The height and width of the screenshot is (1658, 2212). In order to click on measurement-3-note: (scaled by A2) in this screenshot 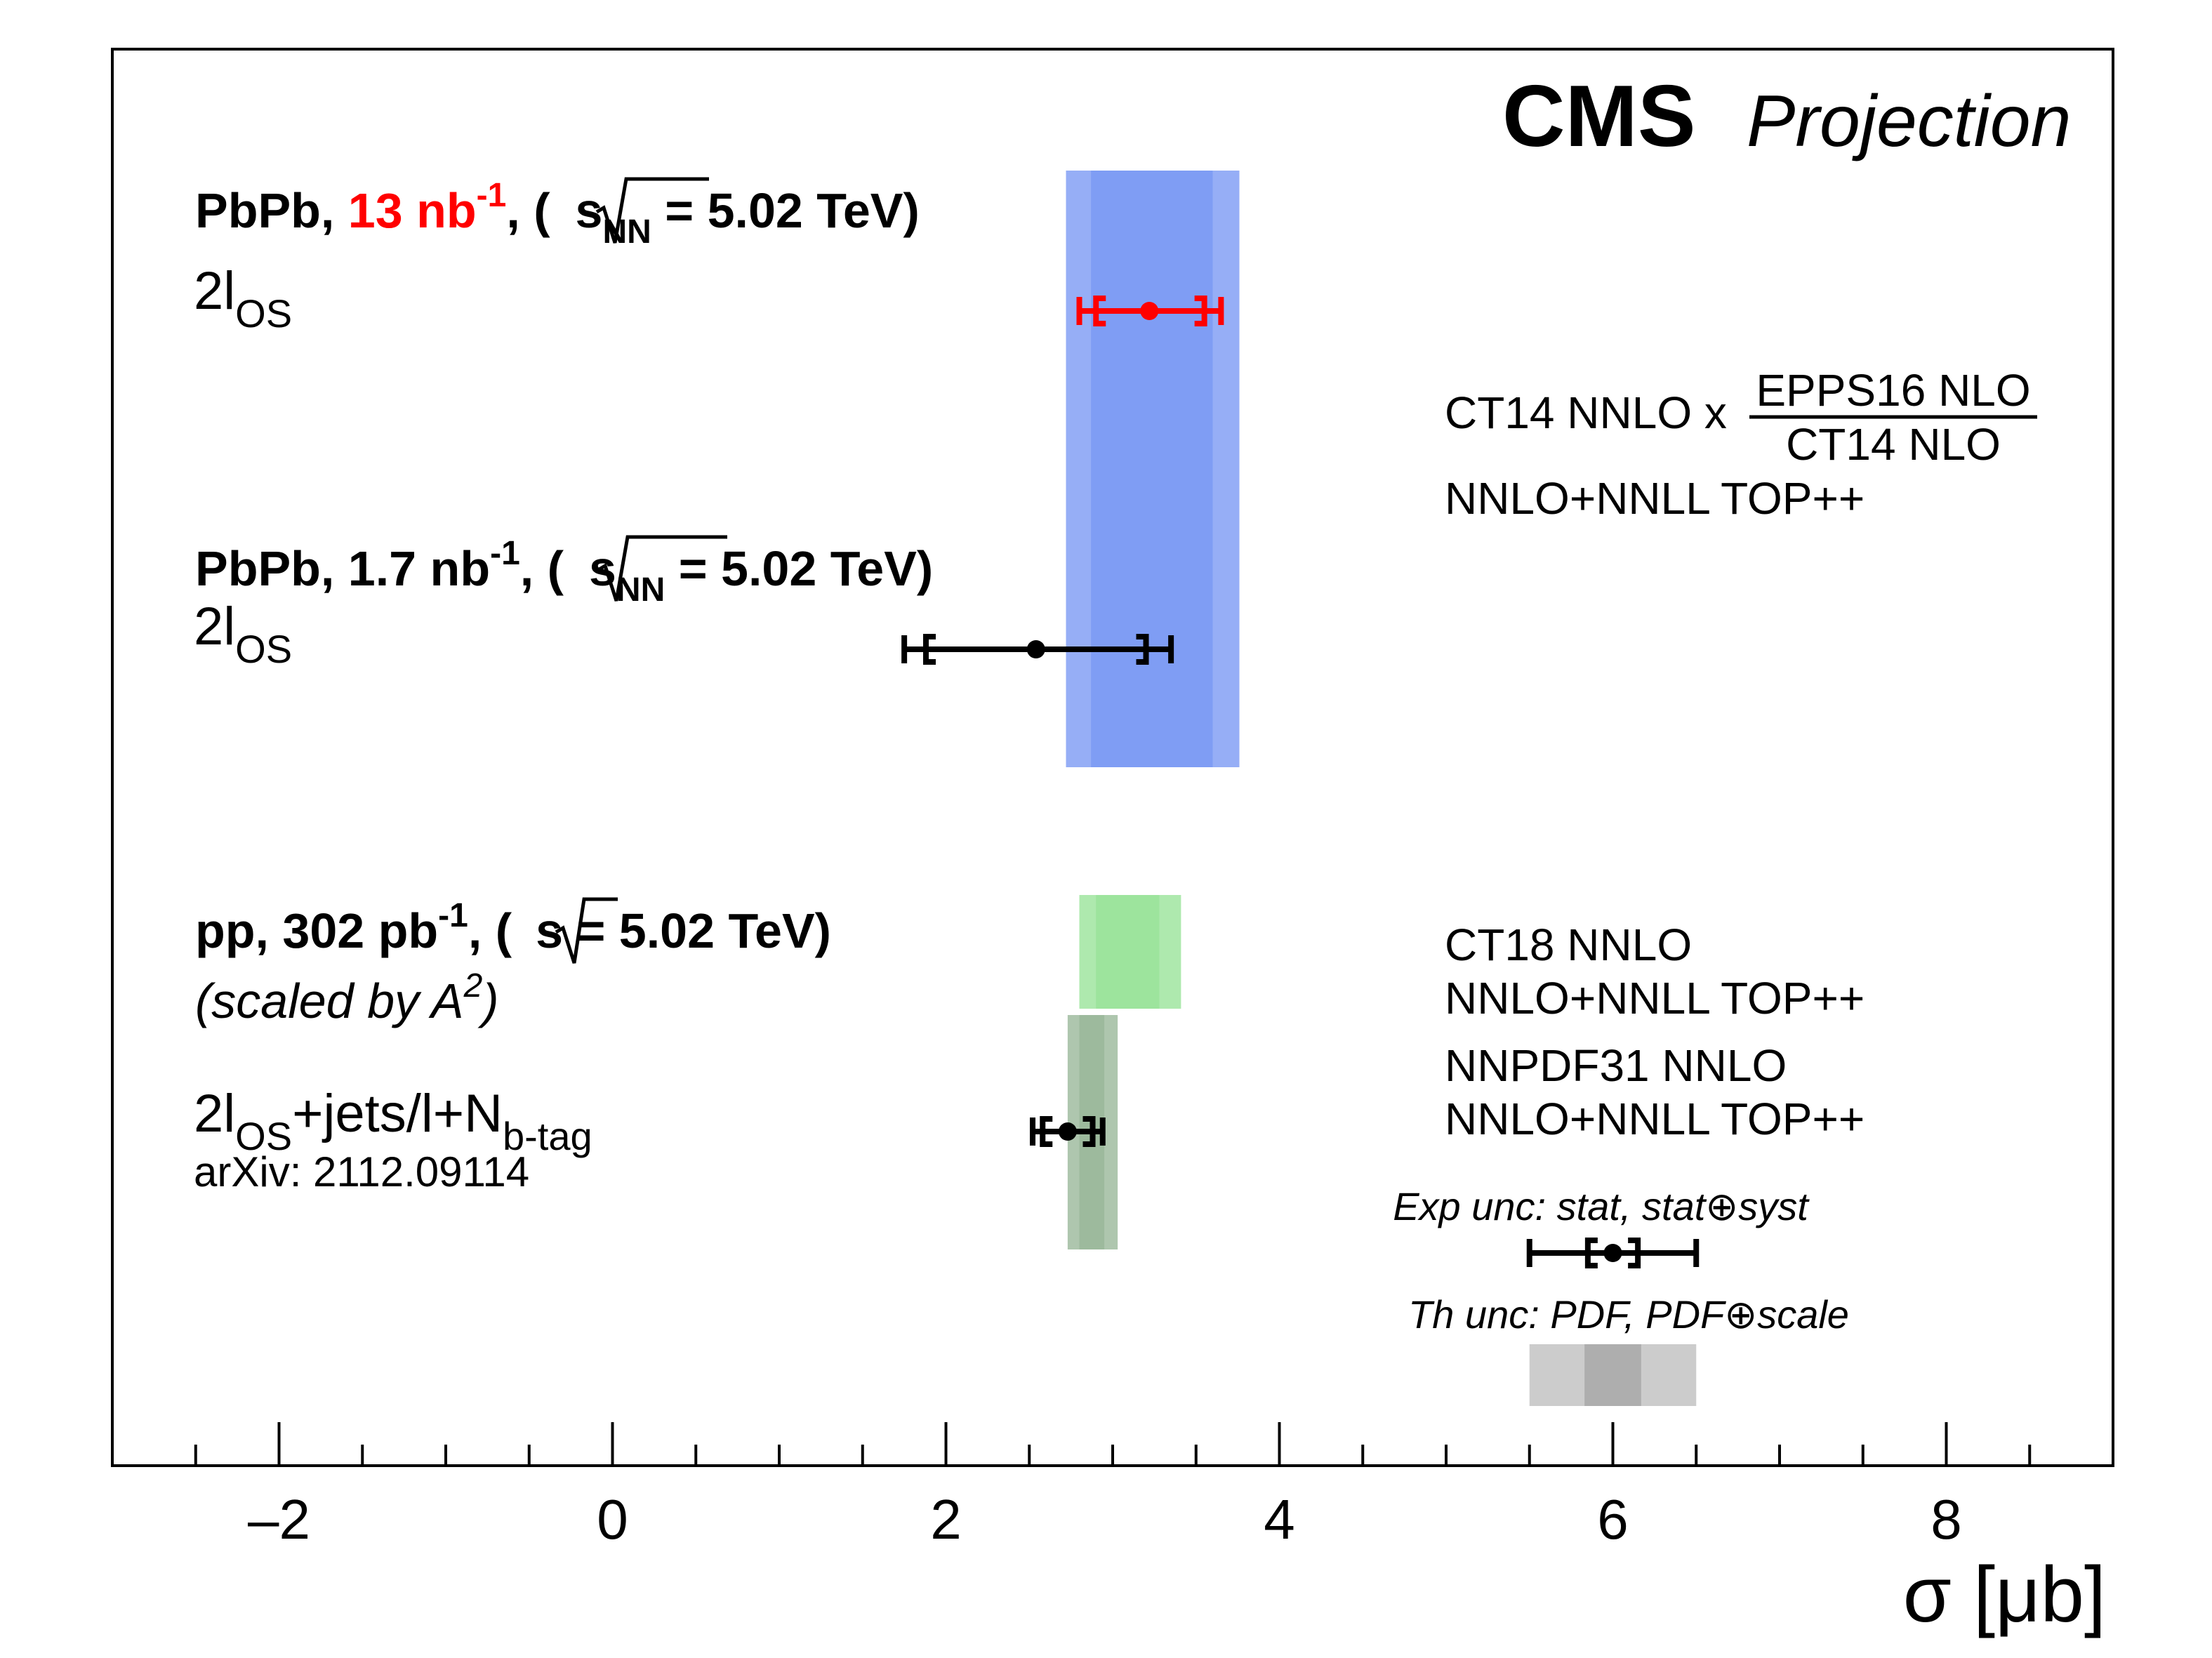, I will do `click(347, 997)`.